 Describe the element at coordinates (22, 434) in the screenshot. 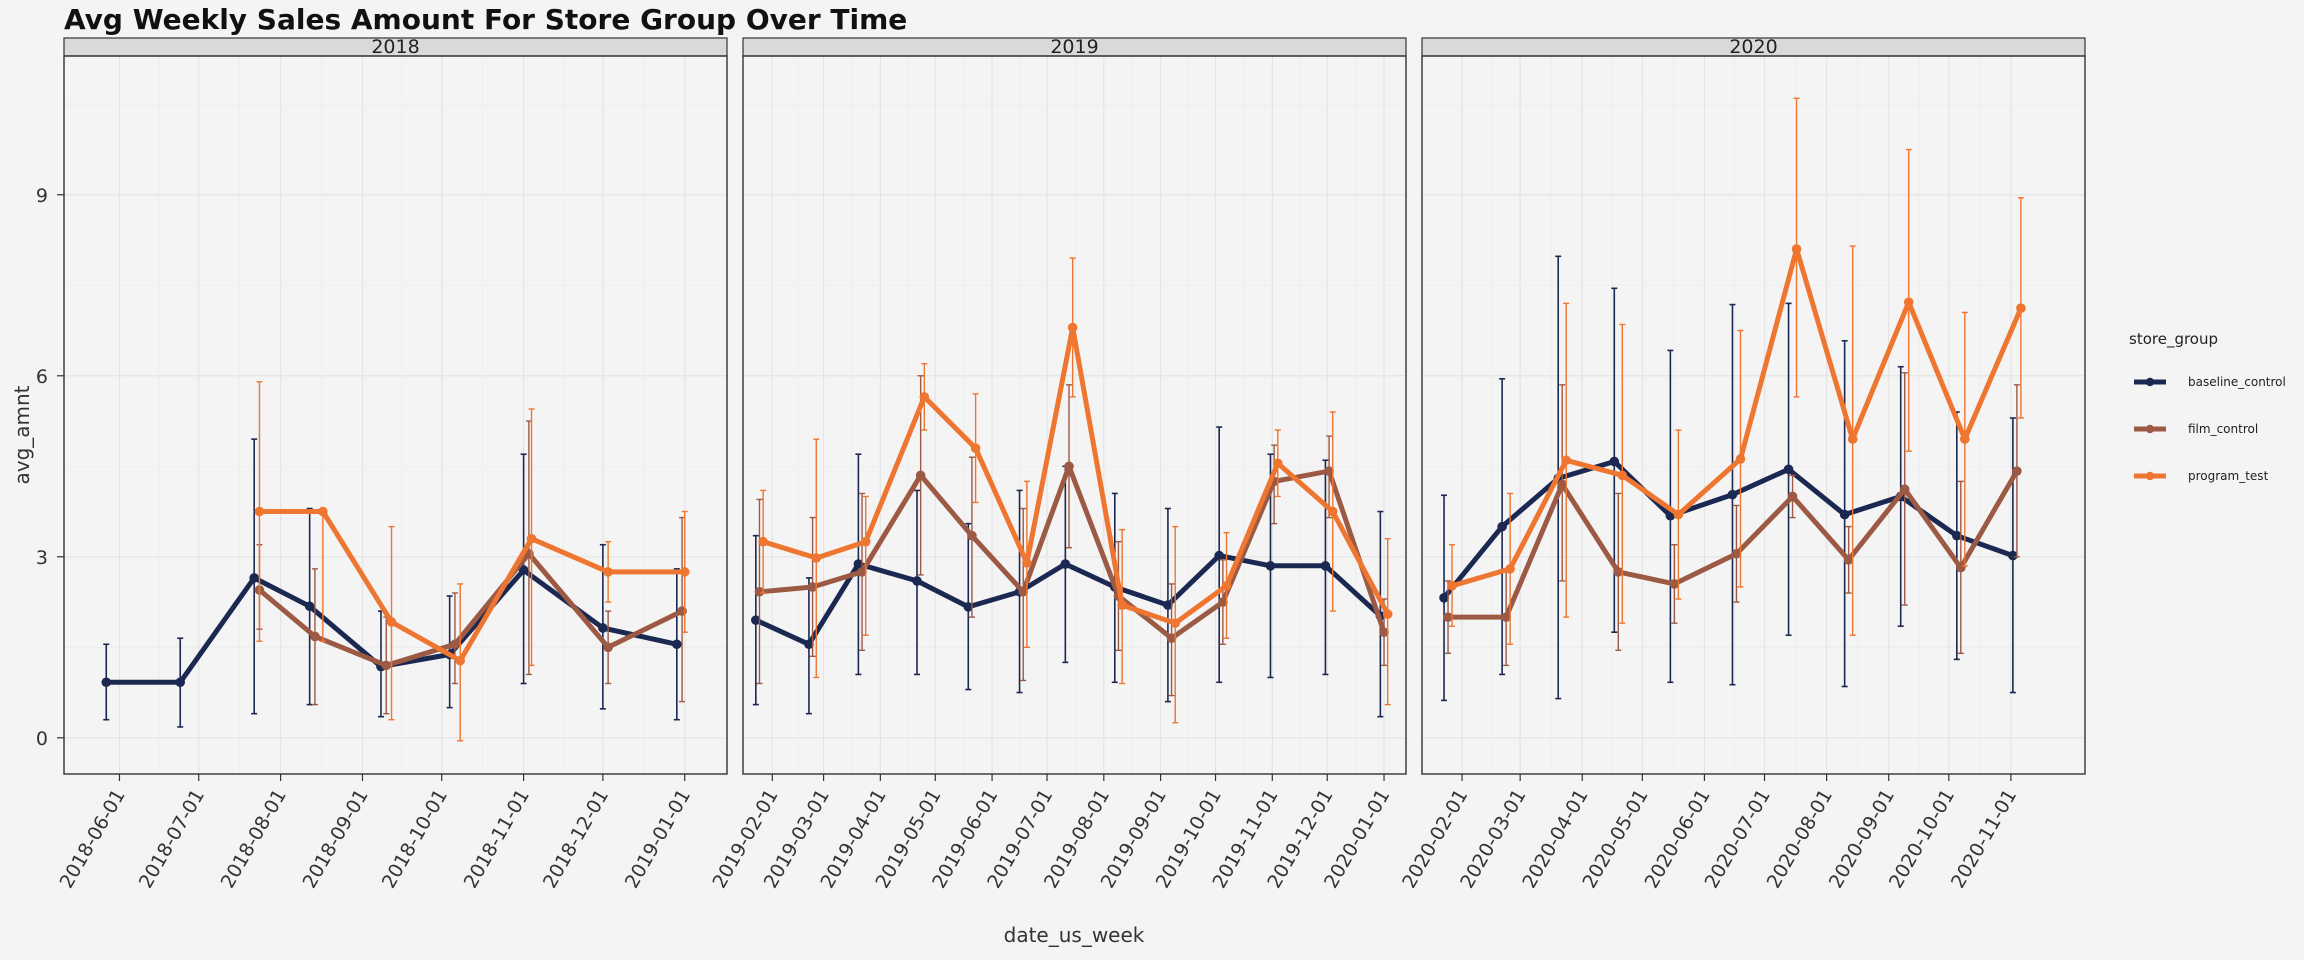

I see `y-axis-label: avg_amnt` at that location.